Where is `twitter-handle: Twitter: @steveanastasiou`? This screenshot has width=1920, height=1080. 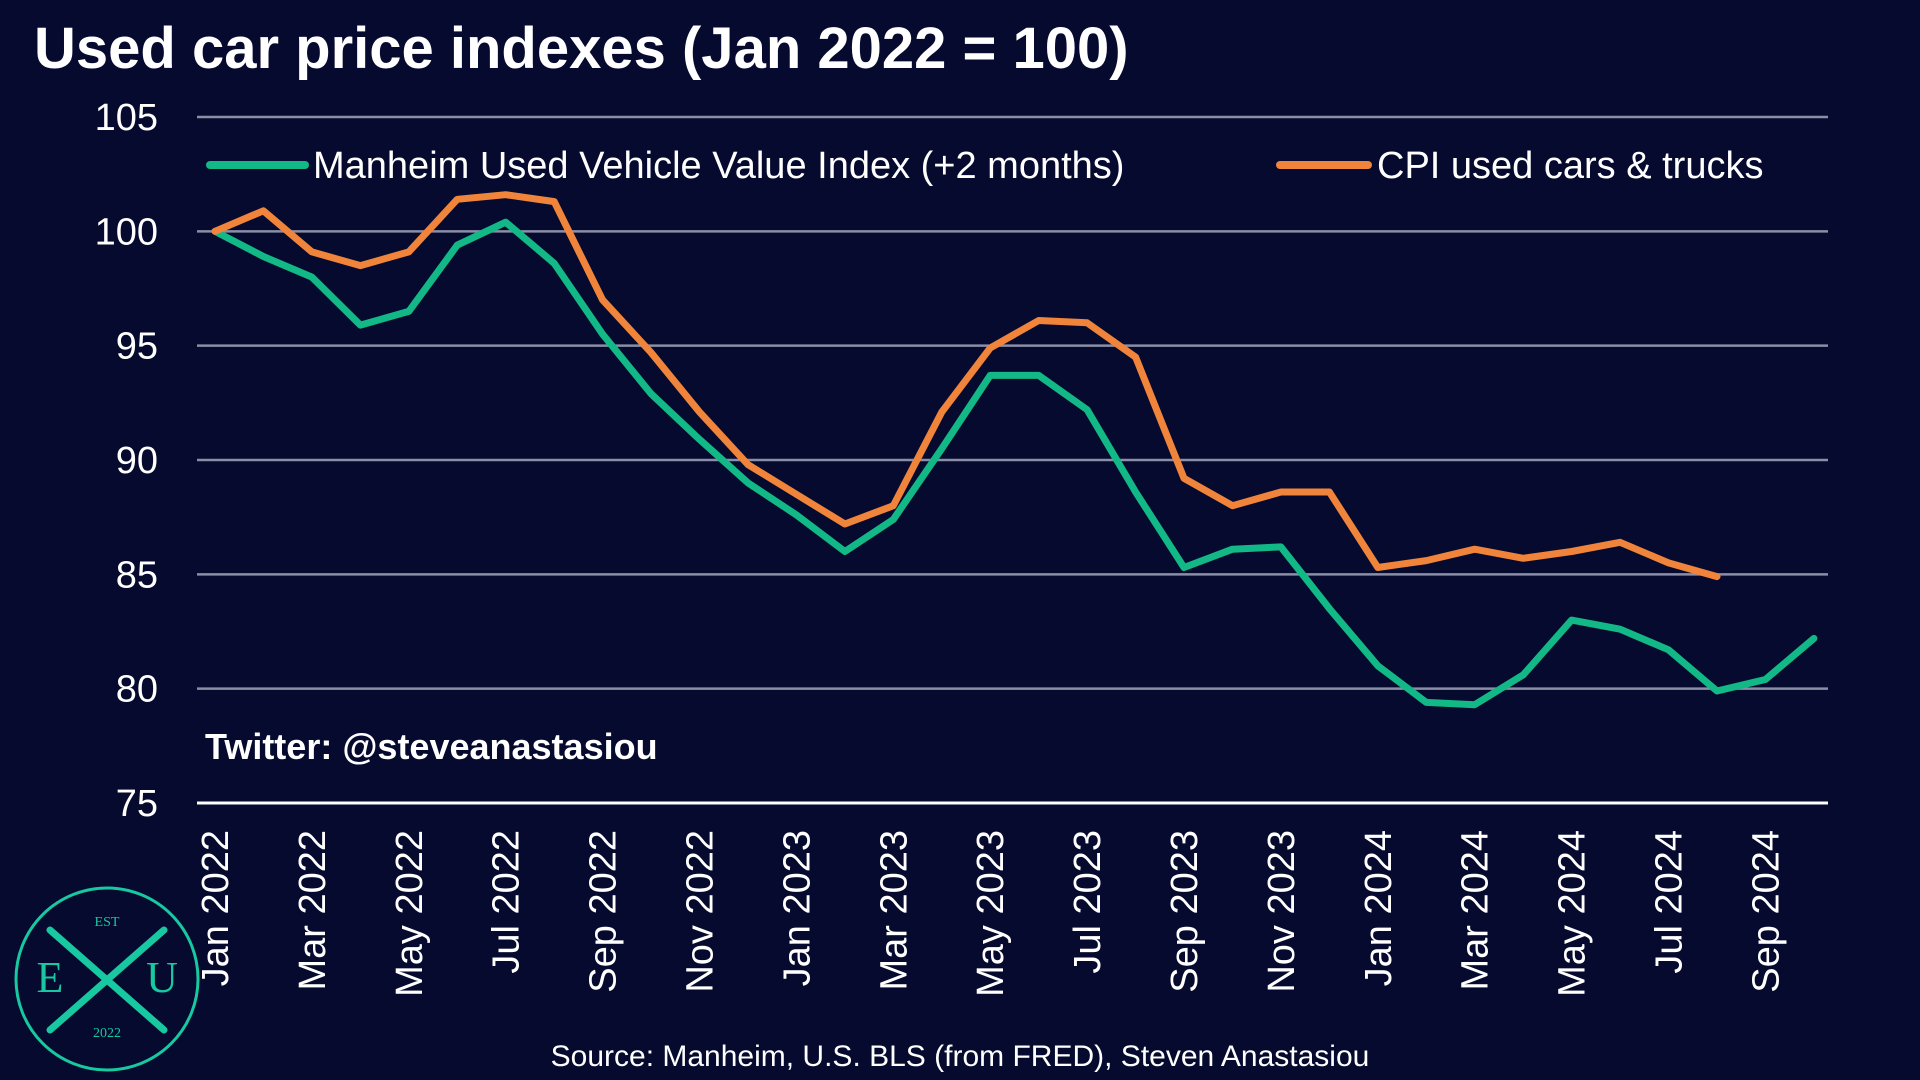
twitter-handle: Twitter: @steveanastasiou is located at coordinates (431, 746).